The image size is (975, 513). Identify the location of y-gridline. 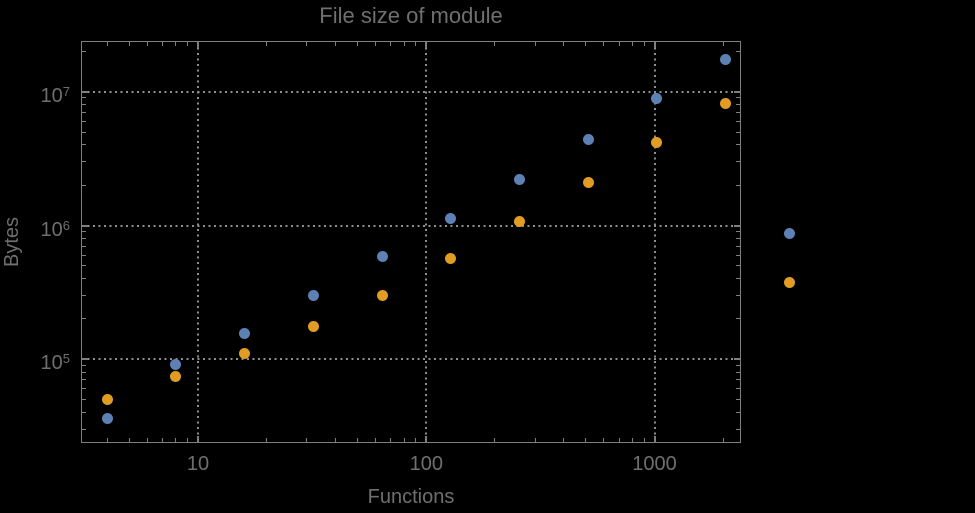
(411, 91).